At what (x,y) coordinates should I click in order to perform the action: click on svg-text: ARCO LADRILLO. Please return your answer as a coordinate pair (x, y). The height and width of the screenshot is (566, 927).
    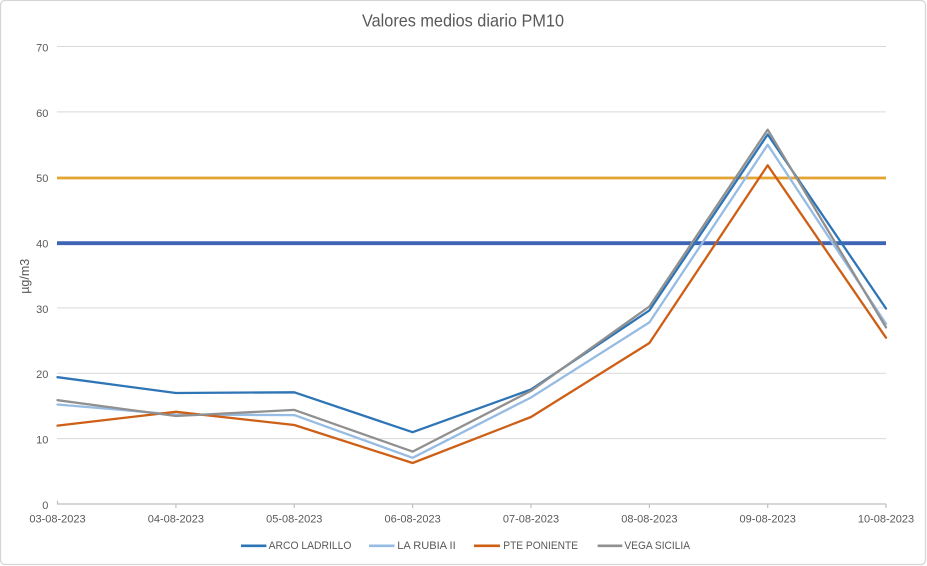
    Looking at the image, I should click on (310, 546).